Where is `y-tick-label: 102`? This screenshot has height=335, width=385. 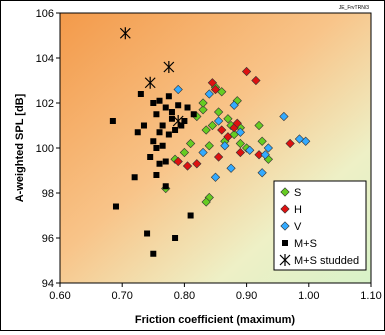 y-tick-label: 102 is located at coordinates (45, 104).